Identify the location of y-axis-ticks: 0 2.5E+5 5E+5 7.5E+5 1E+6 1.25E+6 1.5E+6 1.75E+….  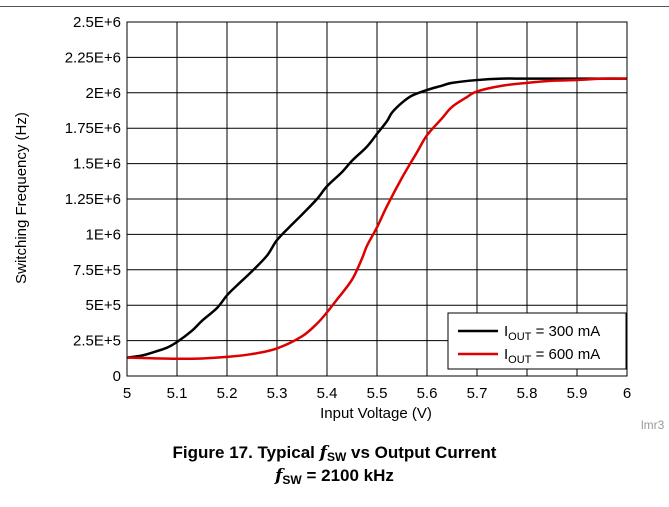
(93, 199).